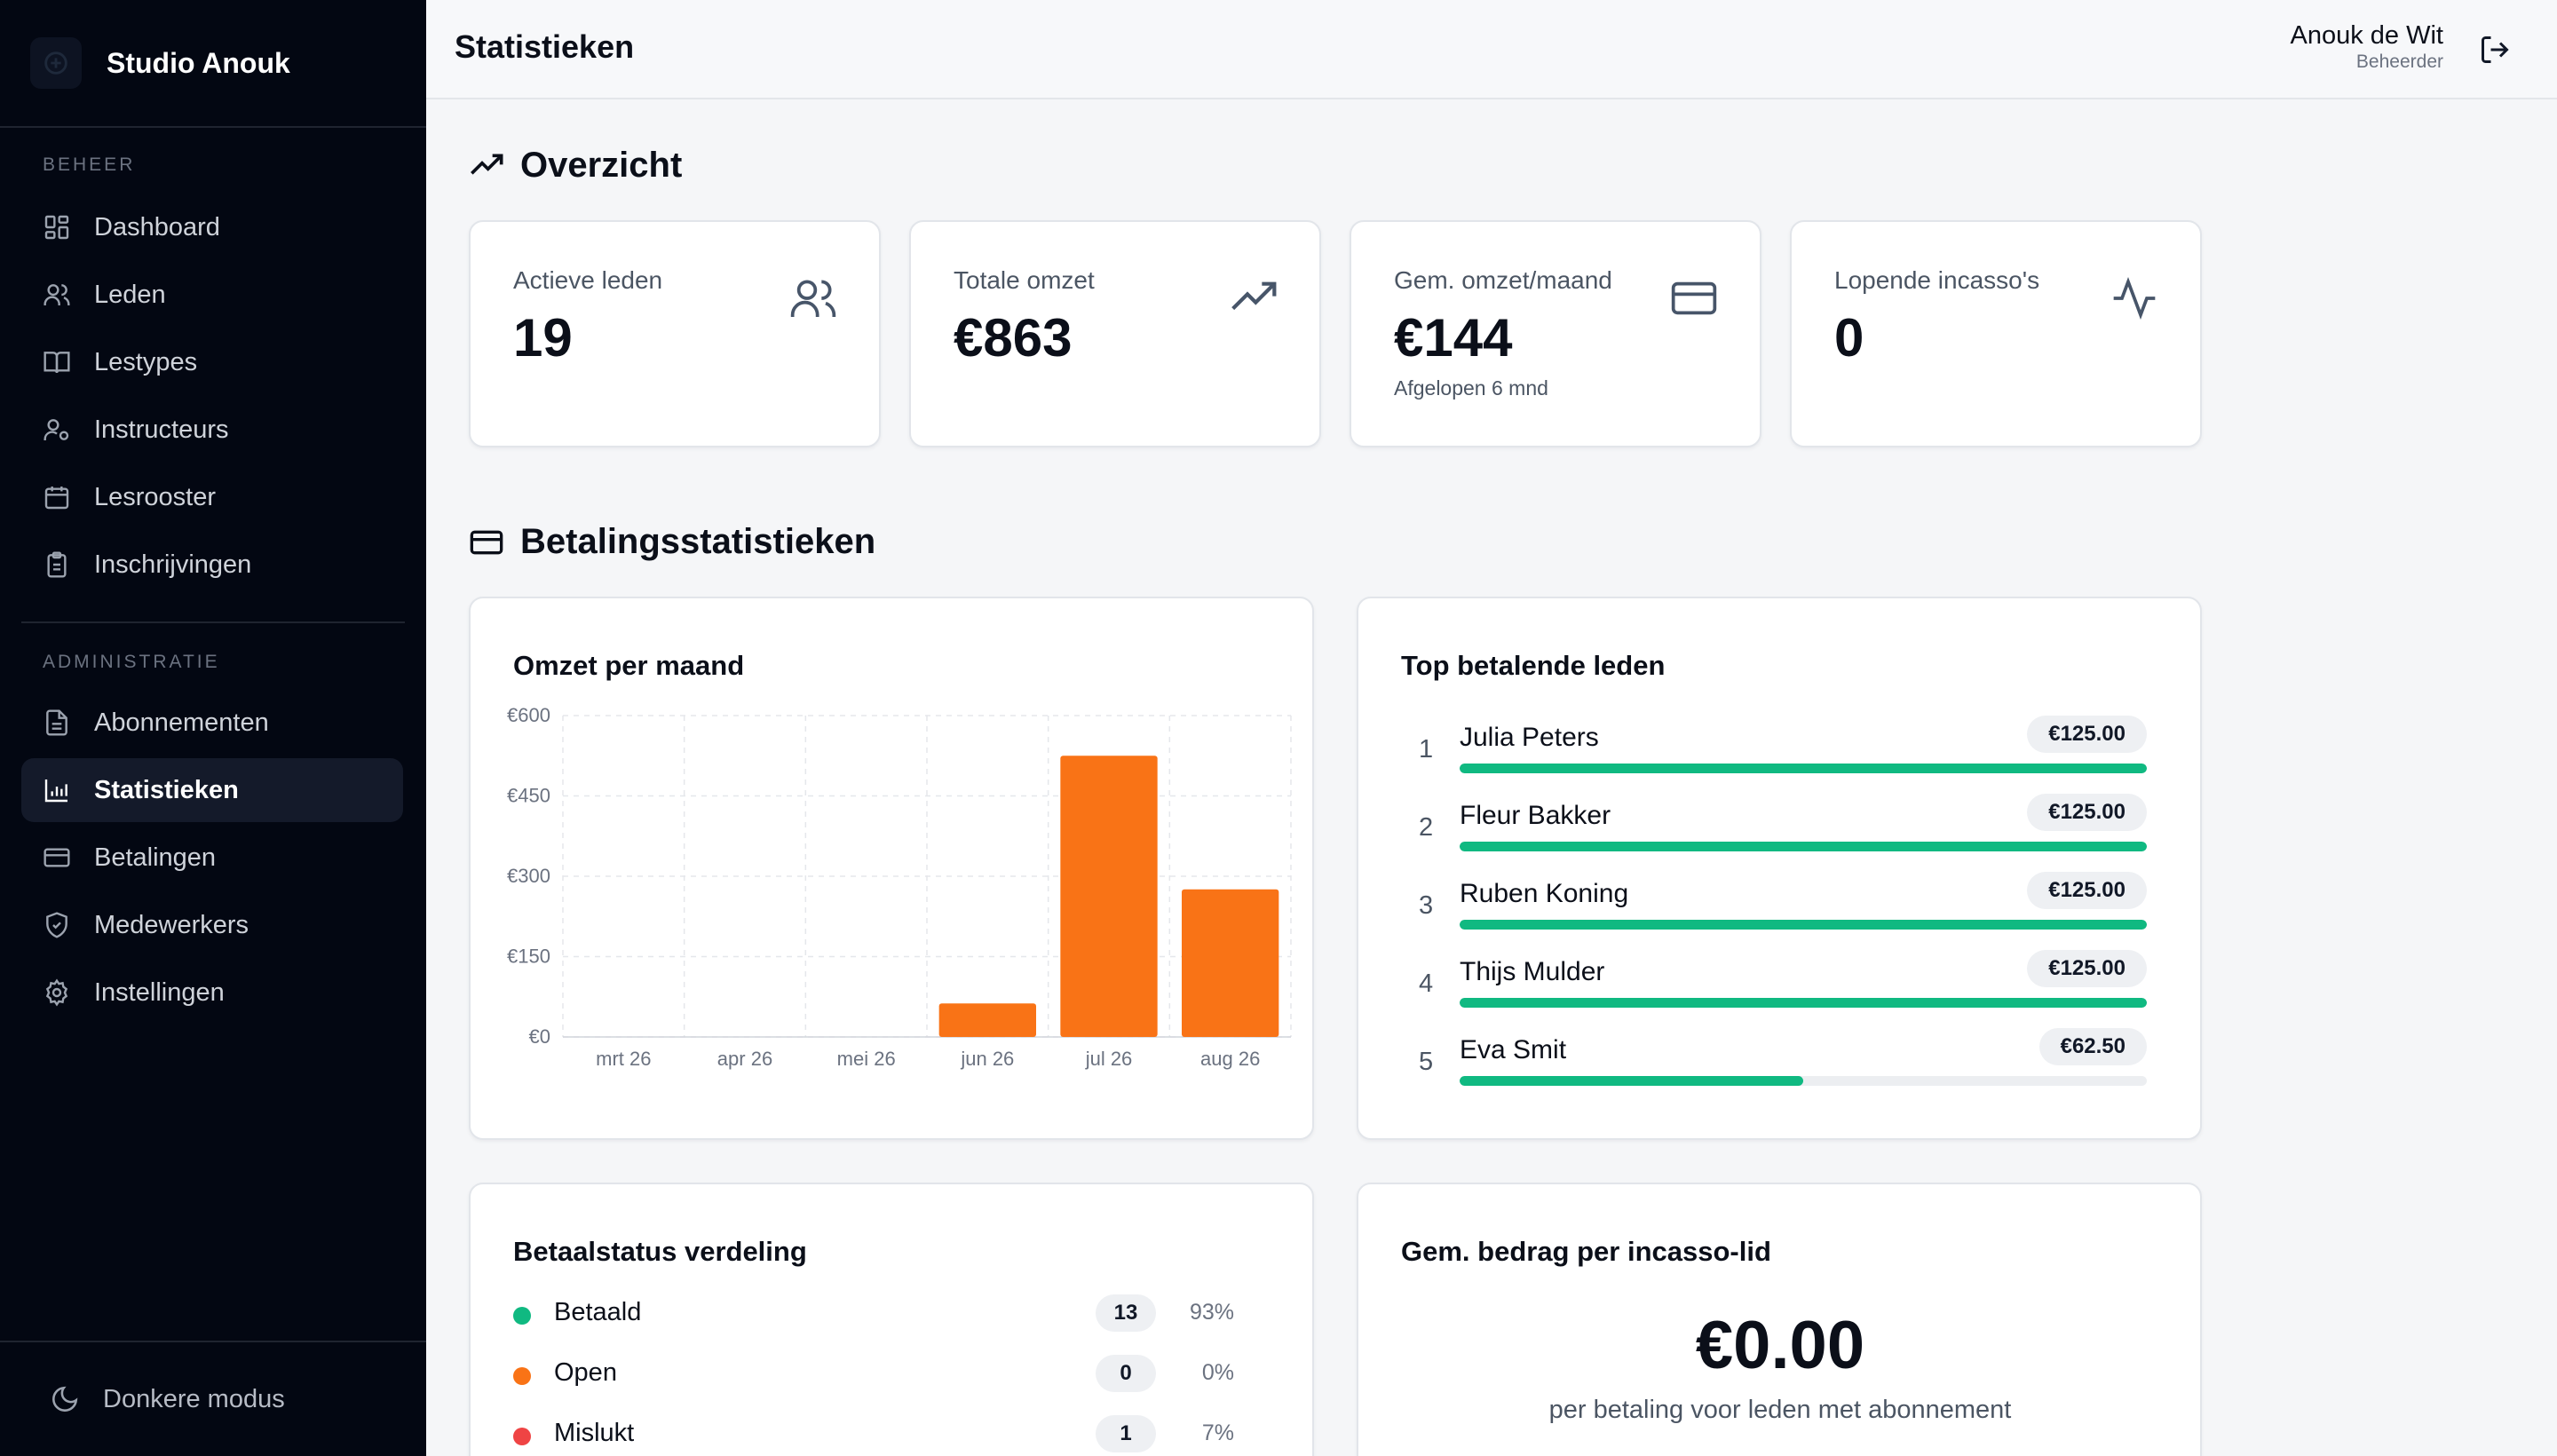  I want to click on sidebar-item-betalingen: Betalingen, so click(212, 858).